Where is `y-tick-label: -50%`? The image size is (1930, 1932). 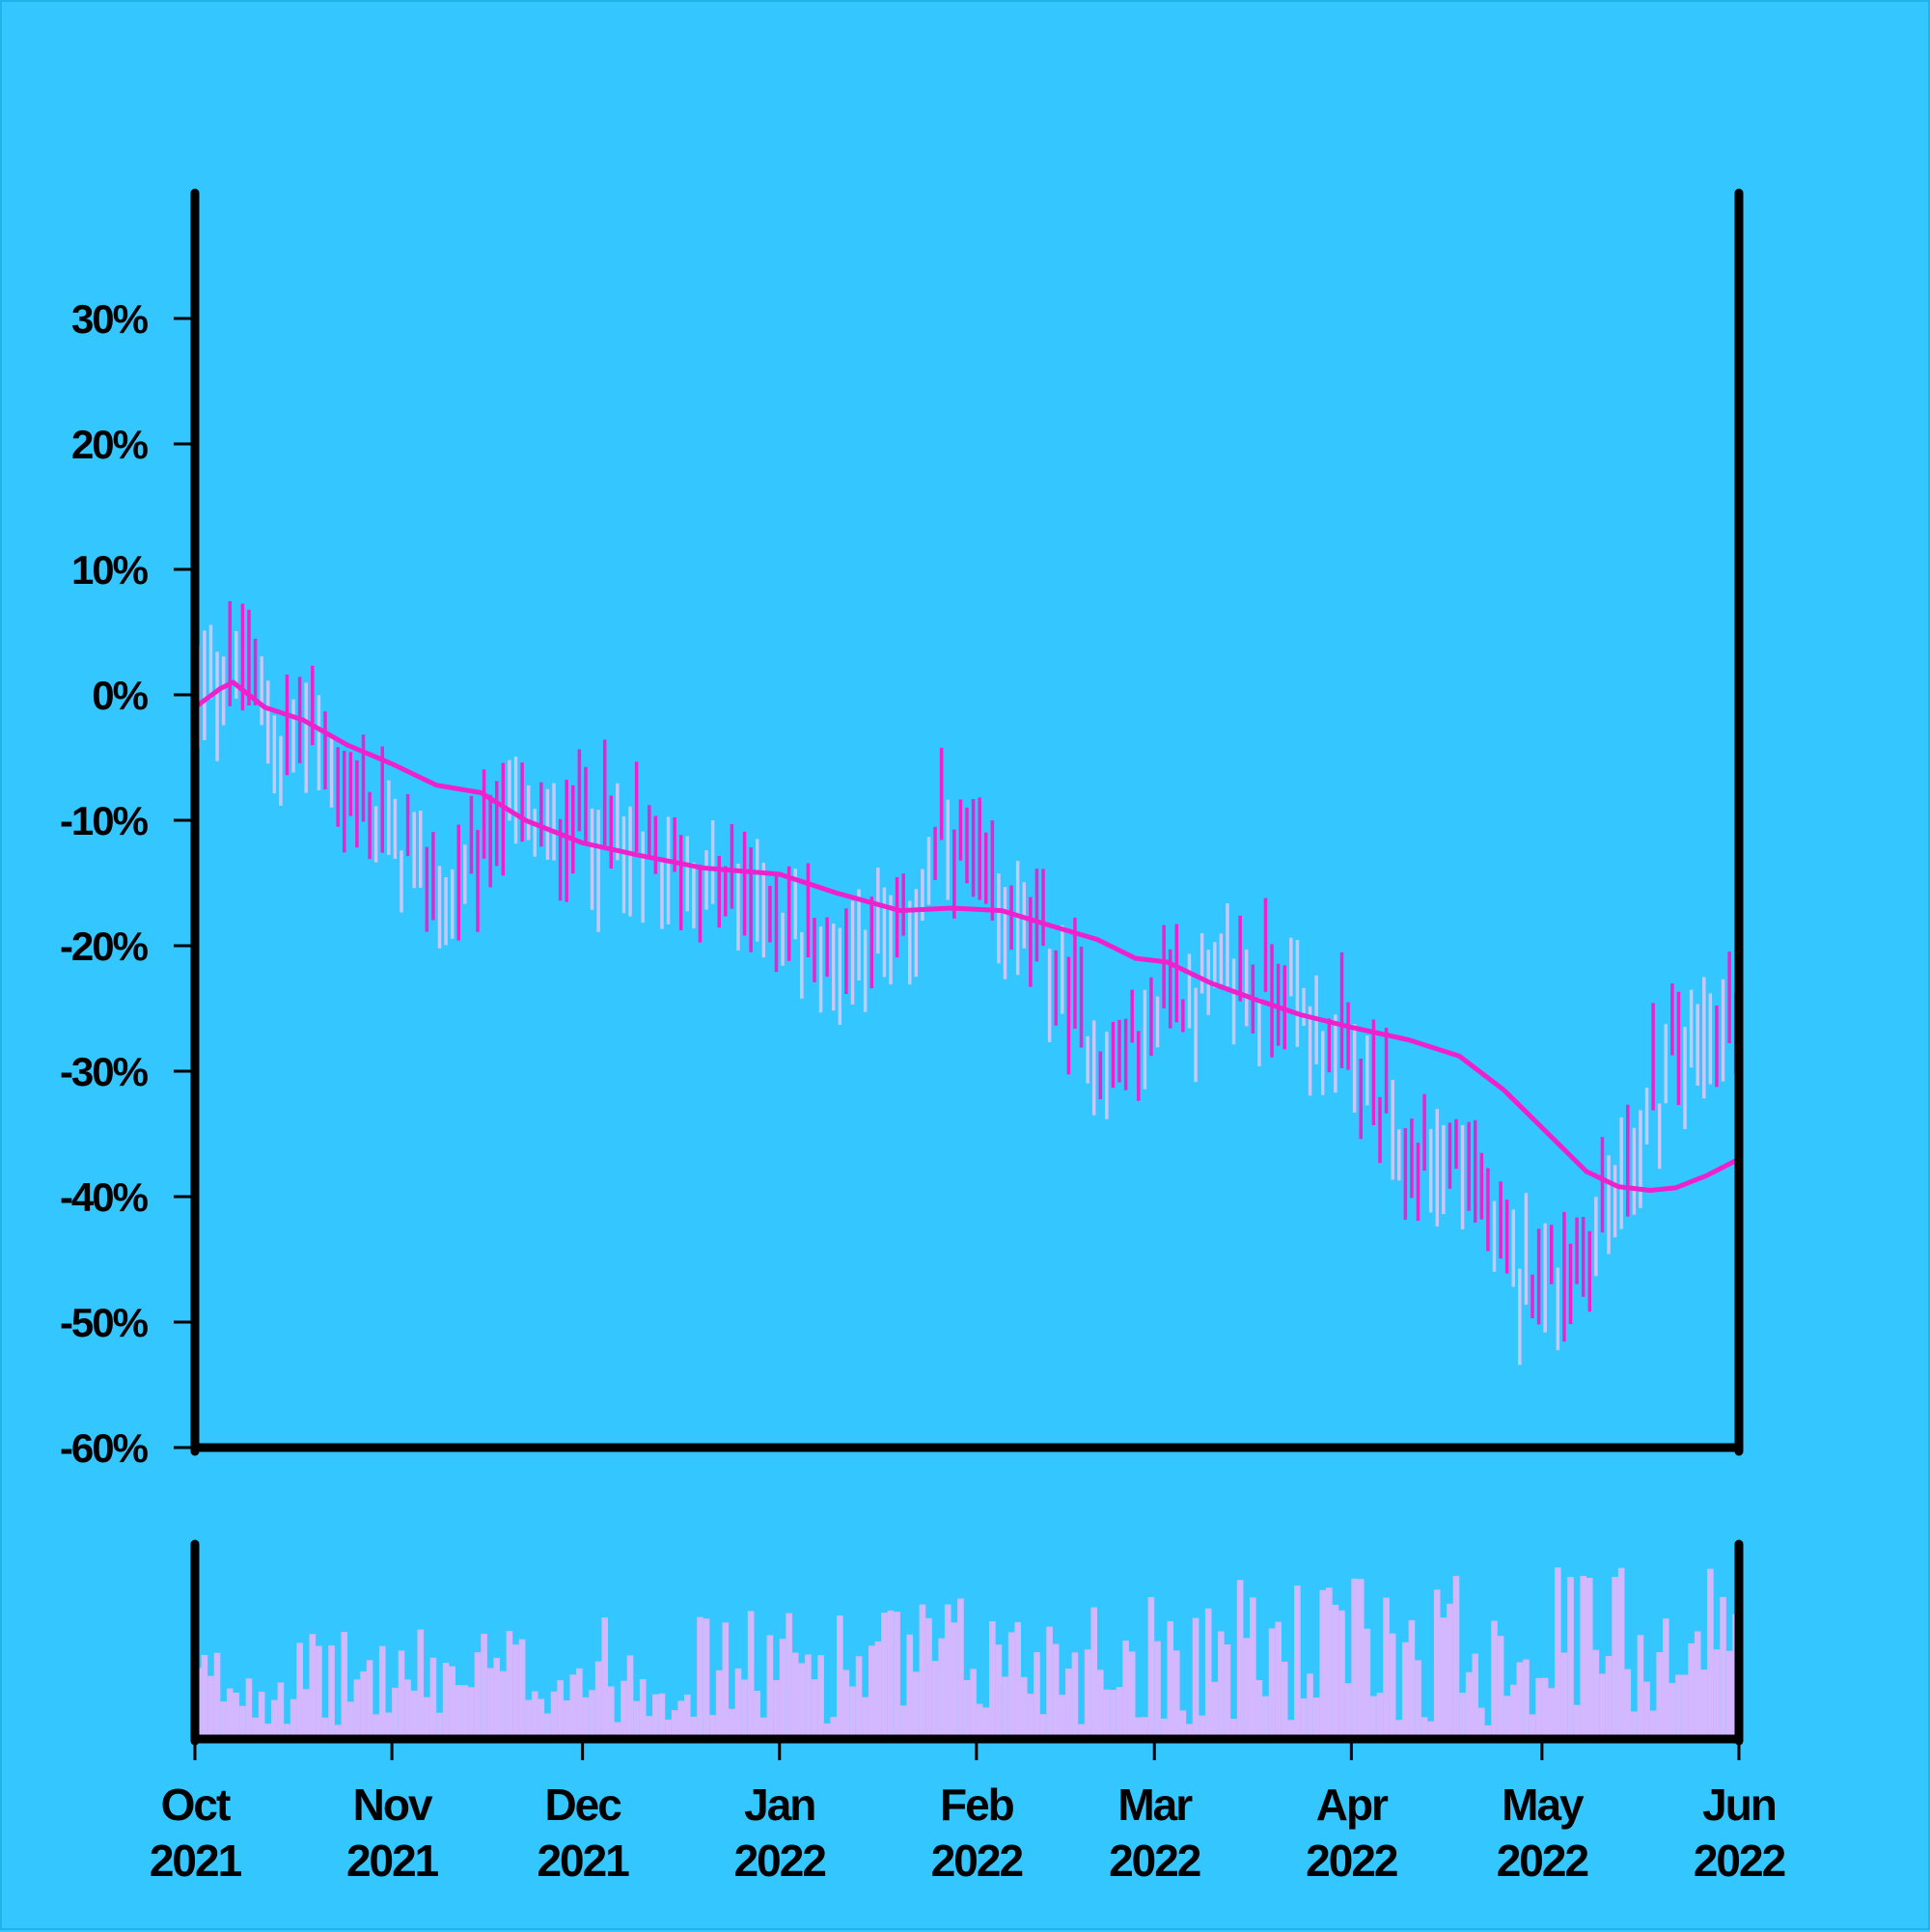 y-tick-label: -50% is located at coordinates (104, 1322).